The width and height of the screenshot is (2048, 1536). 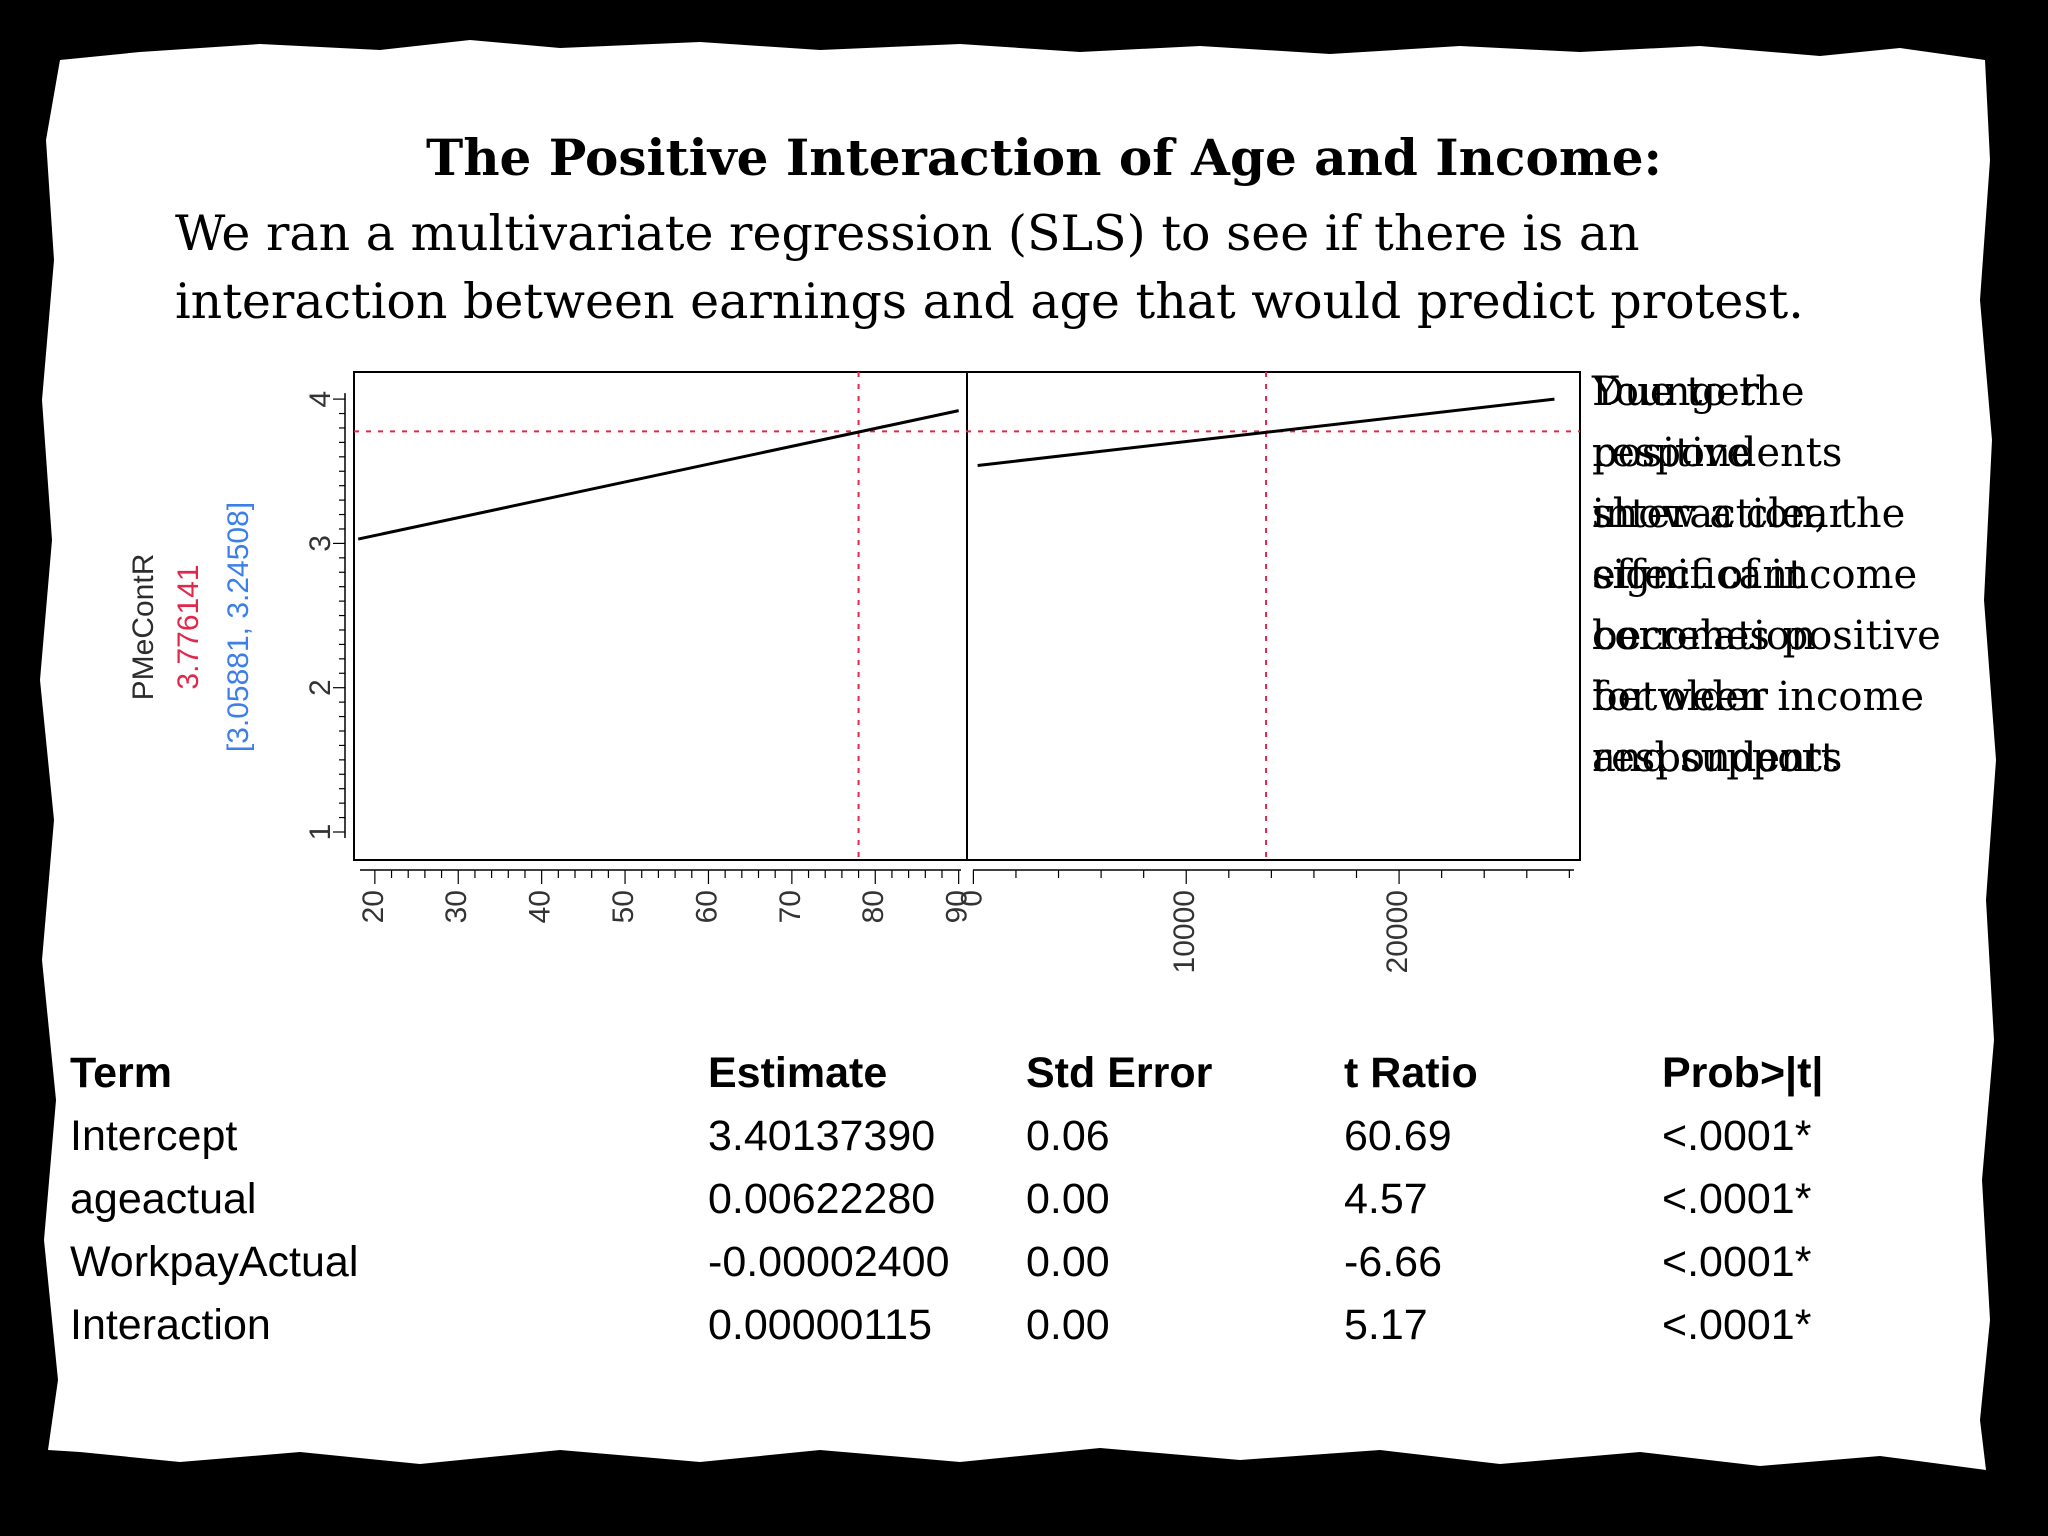 What do you see at coordinates (1680, 697) in the screenshot?
I see `note-a-line: for older` at bounding box center [1680, 697].